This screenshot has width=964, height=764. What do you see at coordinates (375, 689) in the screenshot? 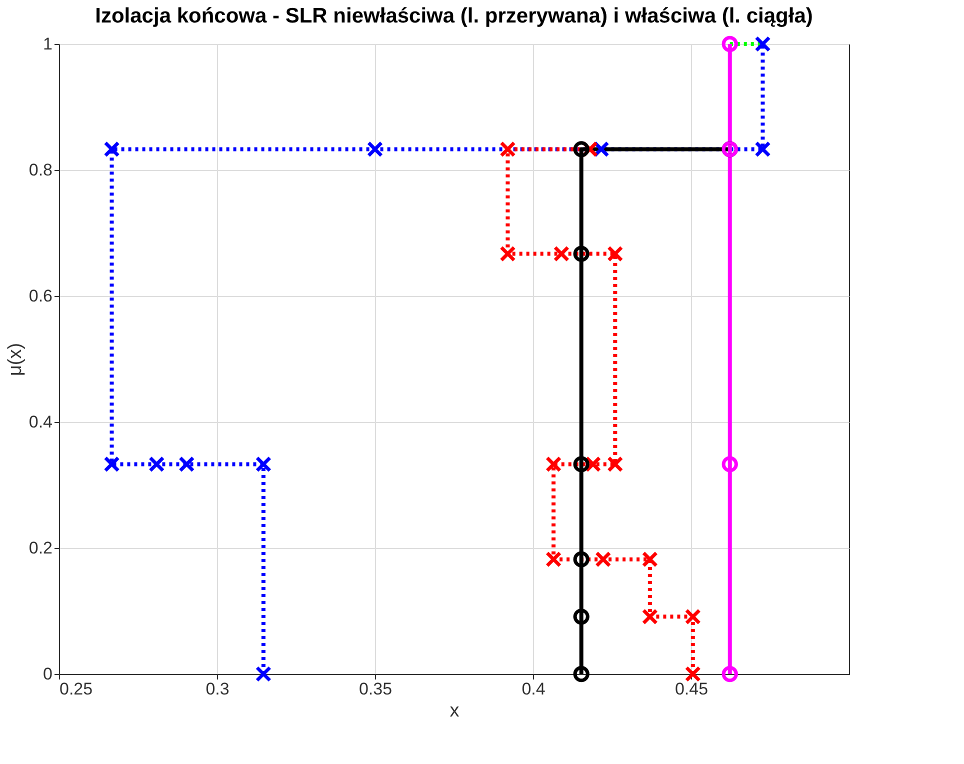
I see `x-tick-label: 0.35` at bounding box center [375, 689].